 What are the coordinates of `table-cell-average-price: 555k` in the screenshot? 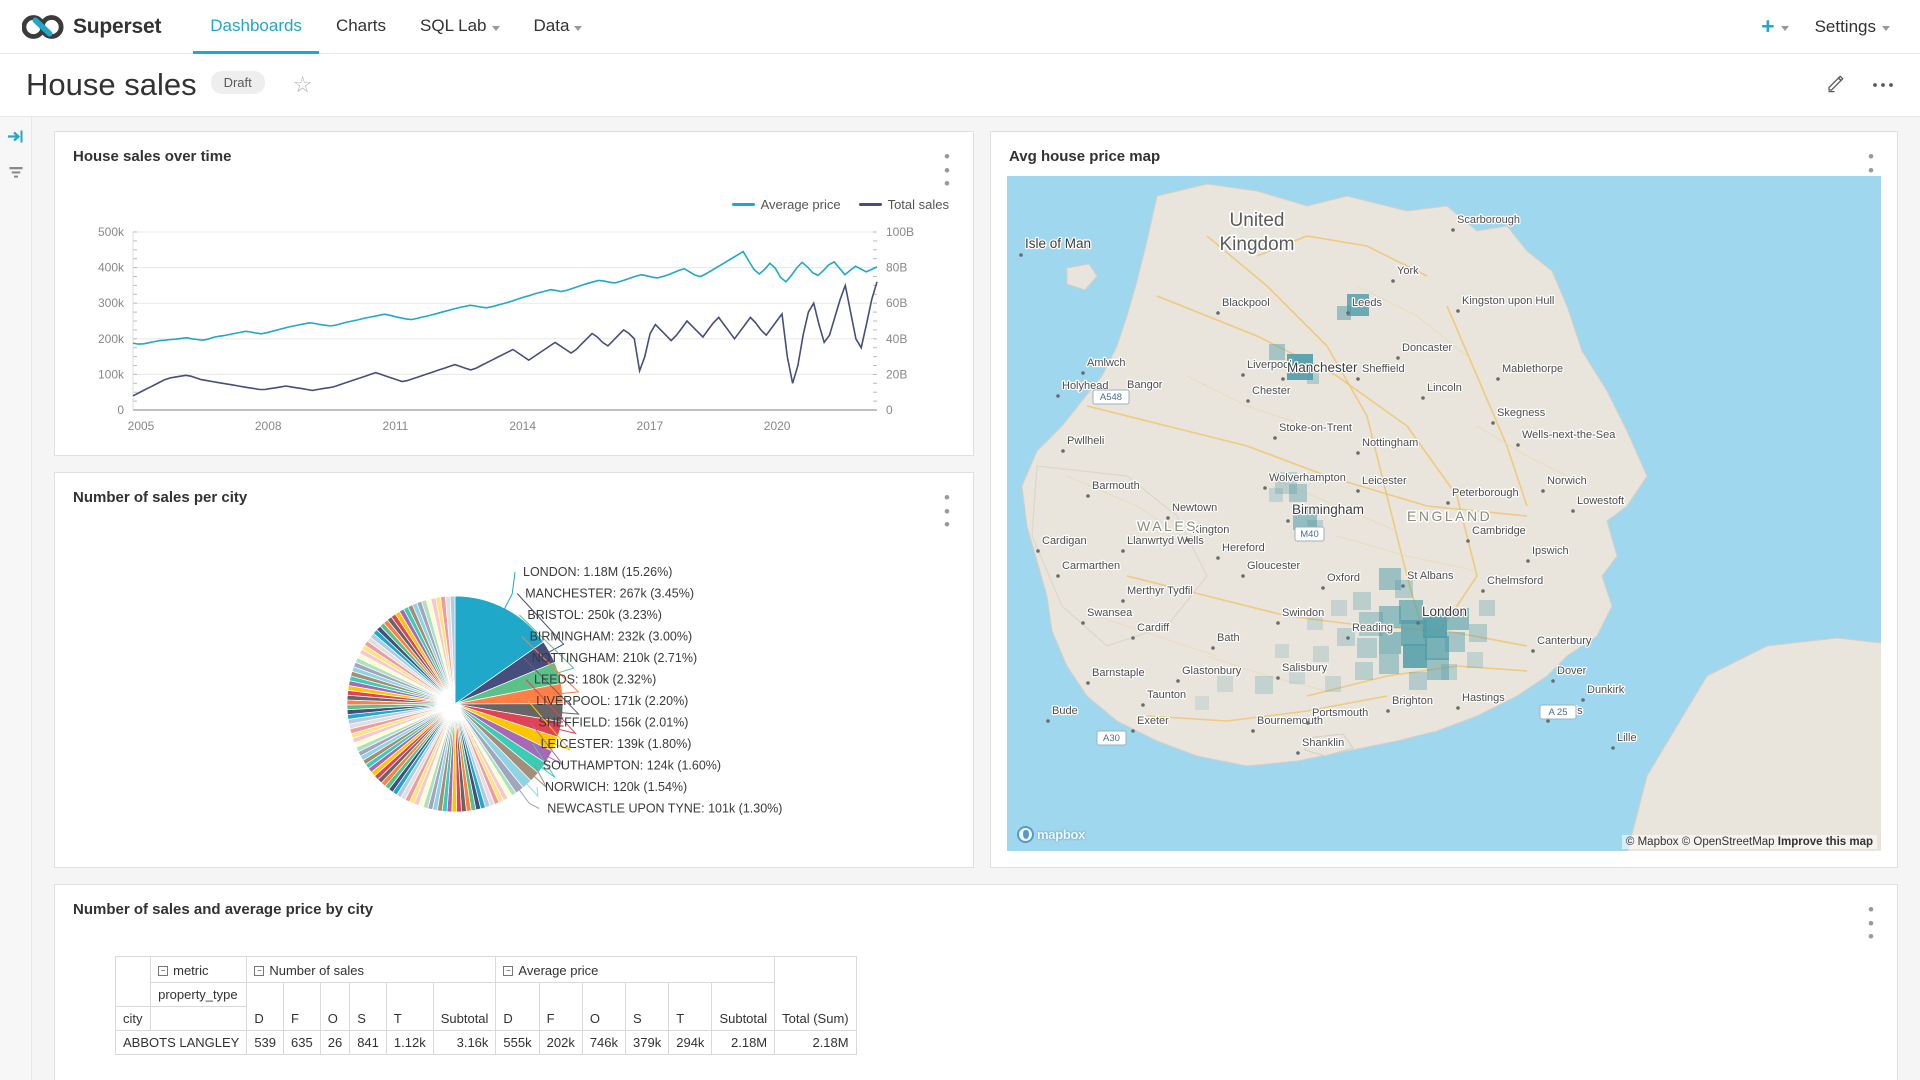 It's located at (517, 1043).